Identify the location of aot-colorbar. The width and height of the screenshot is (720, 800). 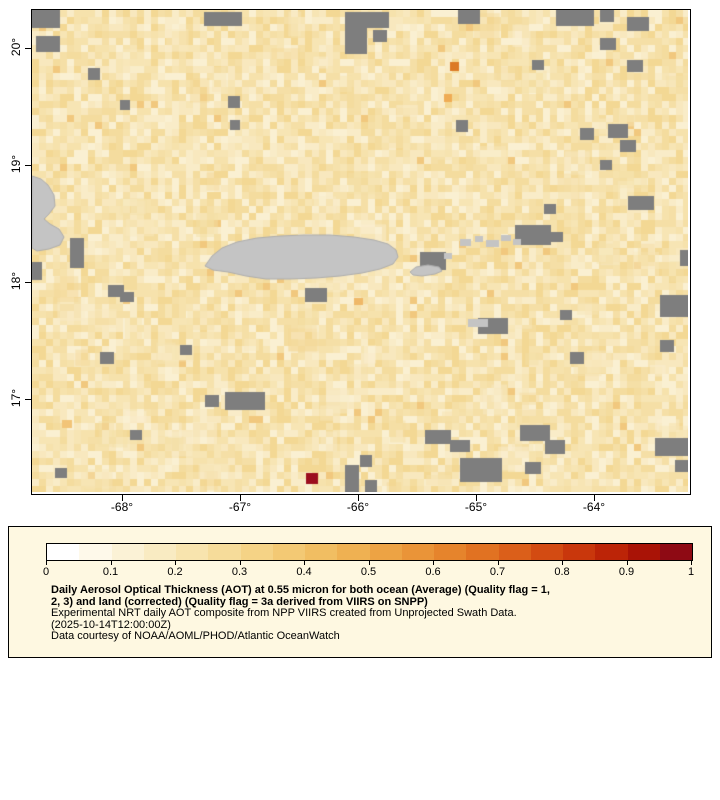
(369, 552).